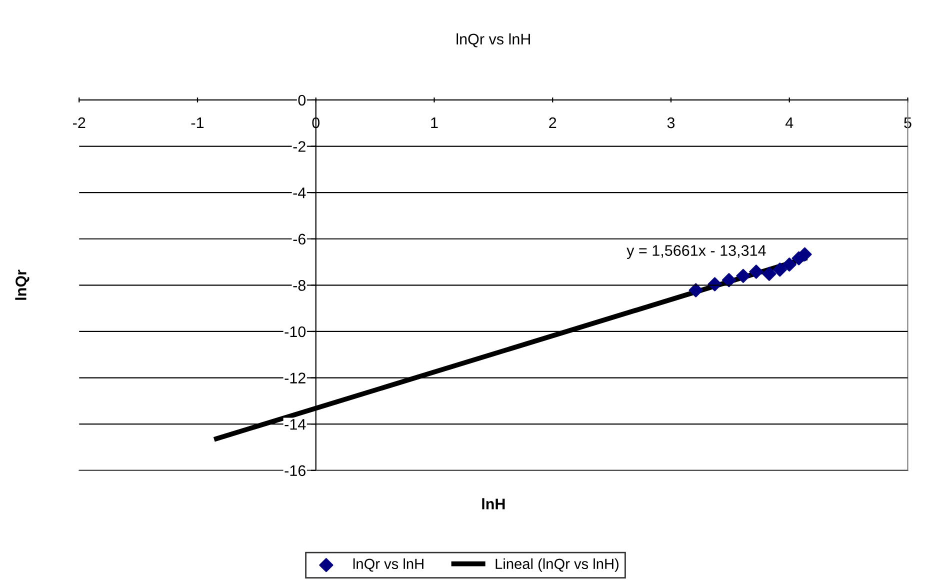 Image resolution: width=931 pixels, height=588 pixels. What do you see at coordinates (197, 123) in the screenshot?
I see `x-tick-label: -1` at bounding box center [197, 123].